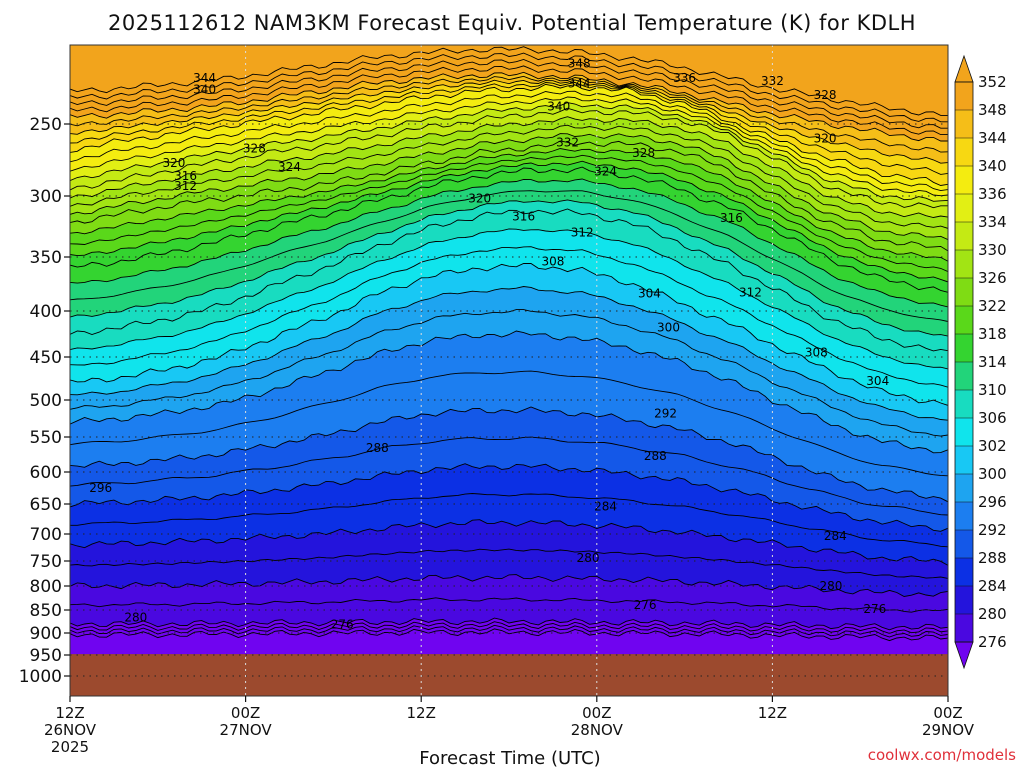  Describe the element at coordinates (645, 605) in the screenshot. I see `contour-label: 276` at that location.